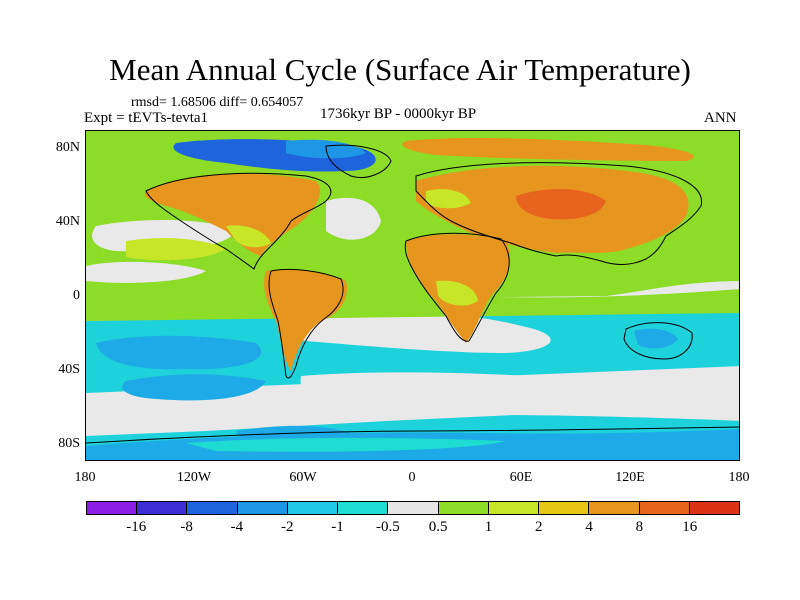 This screenshot has height=600, width=800. Describe the element at coordinates (639, 527) in the screenshot. I see `colorbar-label: 8` at that location.